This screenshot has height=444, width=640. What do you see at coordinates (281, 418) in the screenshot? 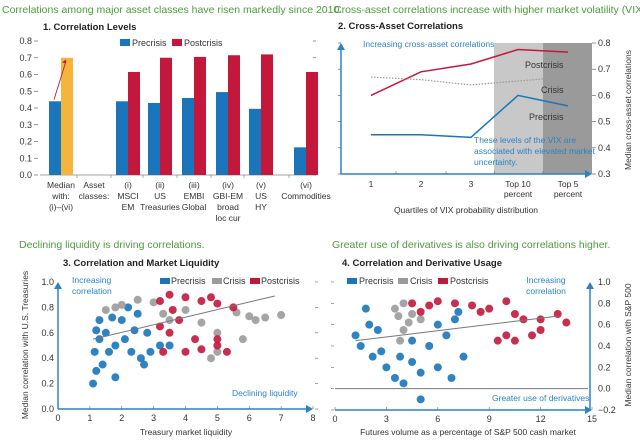
I see `x-tick-label: 7` at bounding box center [281, 418].